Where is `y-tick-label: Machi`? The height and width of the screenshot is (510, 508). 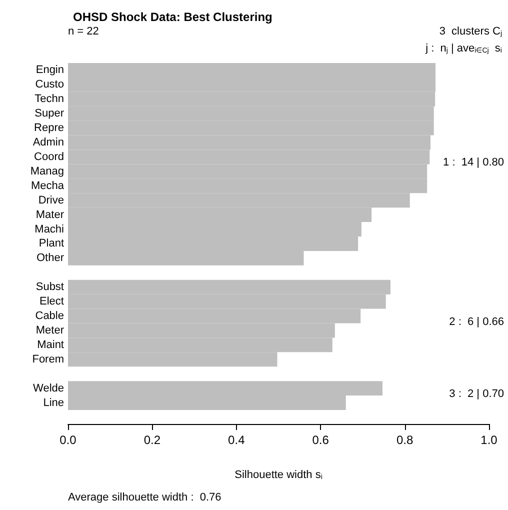
y-tick-label: Machi is located at coordinates (49, 229).